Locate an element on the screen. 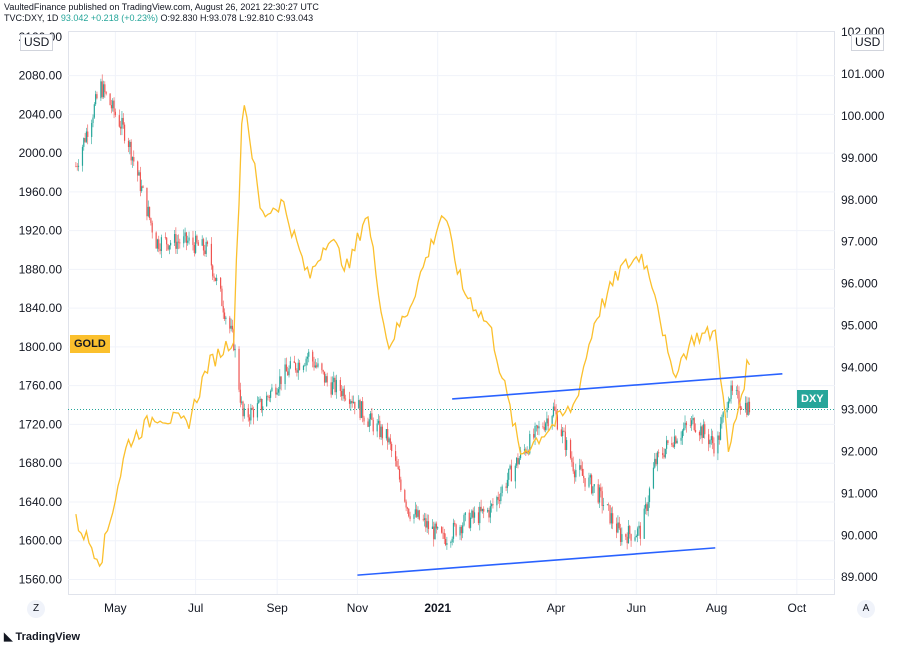 The width and height of the screenshot is (904, 650). left-tick-label: 2040.00 is located at coordinates (41, 114).